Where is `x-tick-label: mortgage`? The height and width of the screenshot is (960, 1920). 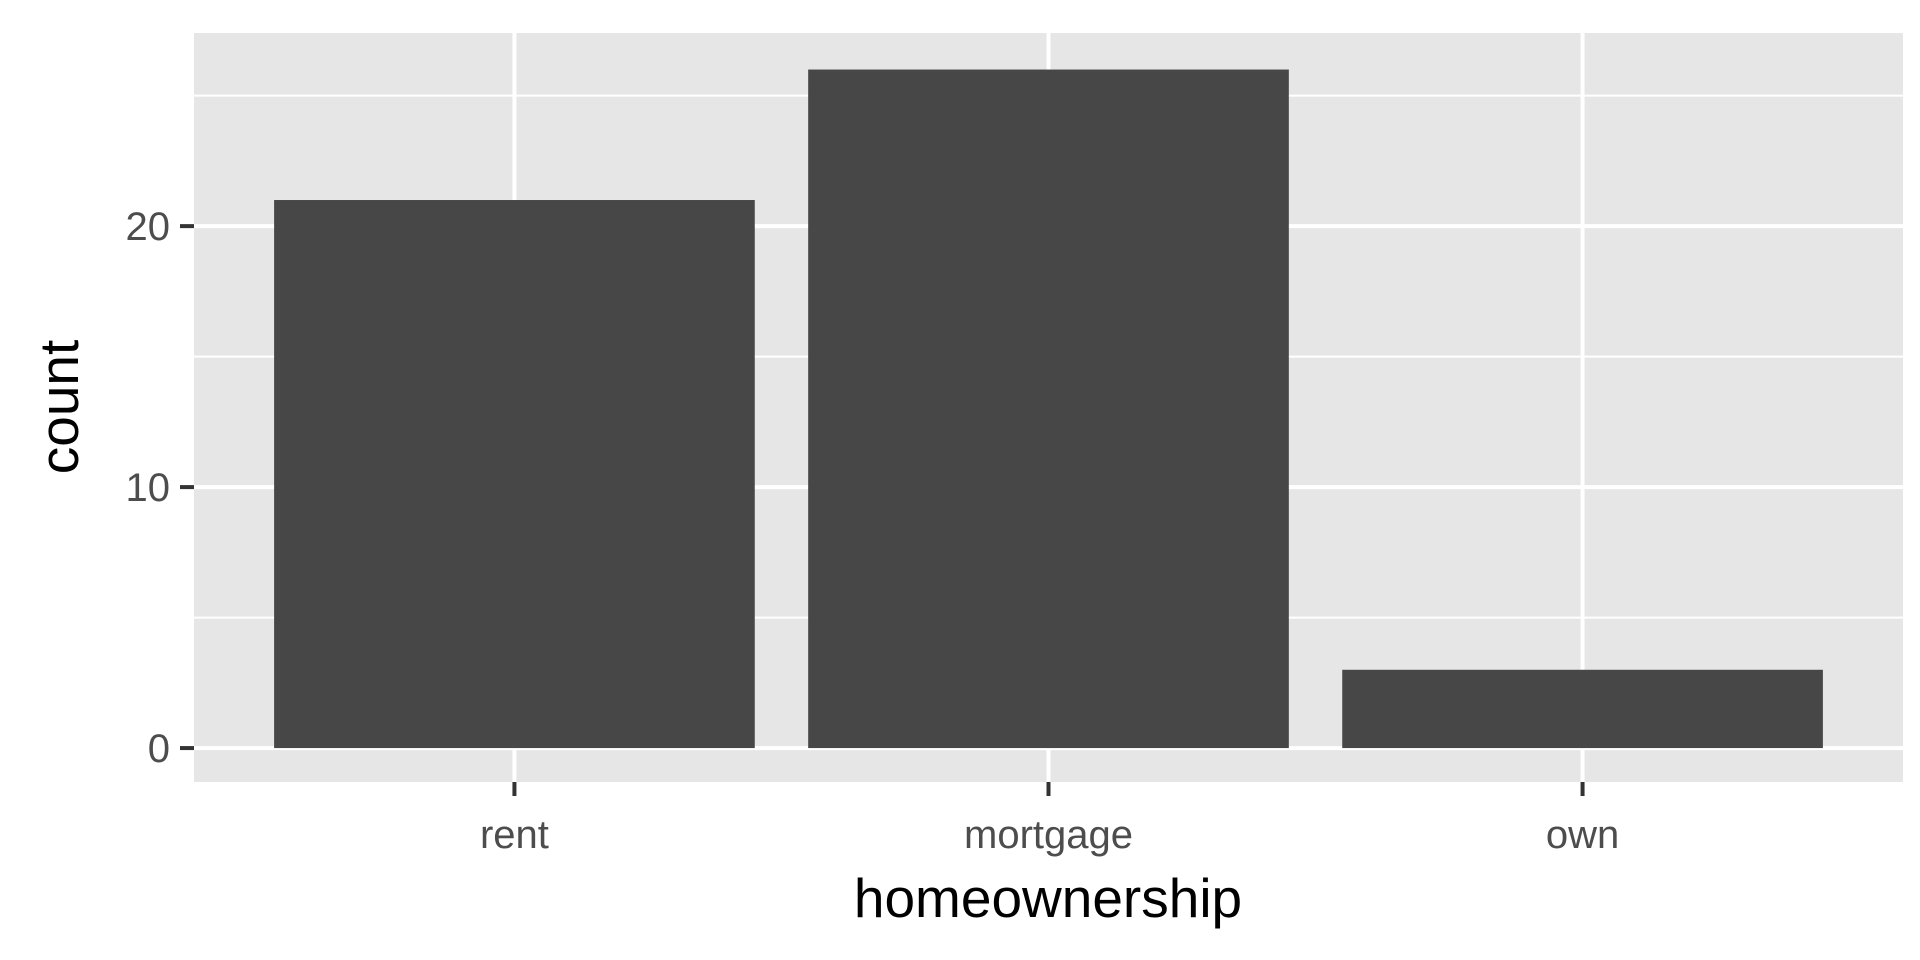 x-tick-label: mortgage is located at coordinates (1048, 835).